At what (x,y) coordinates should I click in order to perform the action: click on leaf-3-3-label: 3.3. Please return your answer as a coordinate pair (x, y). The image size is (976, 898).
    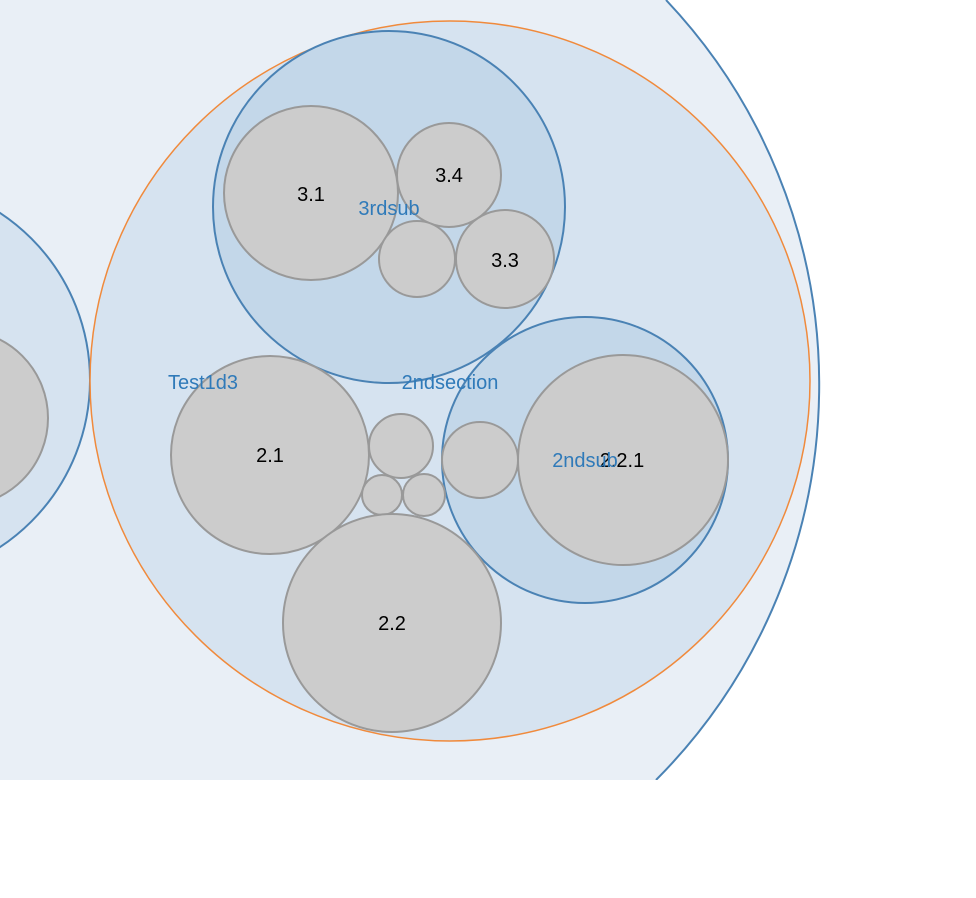
    Looking at the image, I should click on (505, 261).